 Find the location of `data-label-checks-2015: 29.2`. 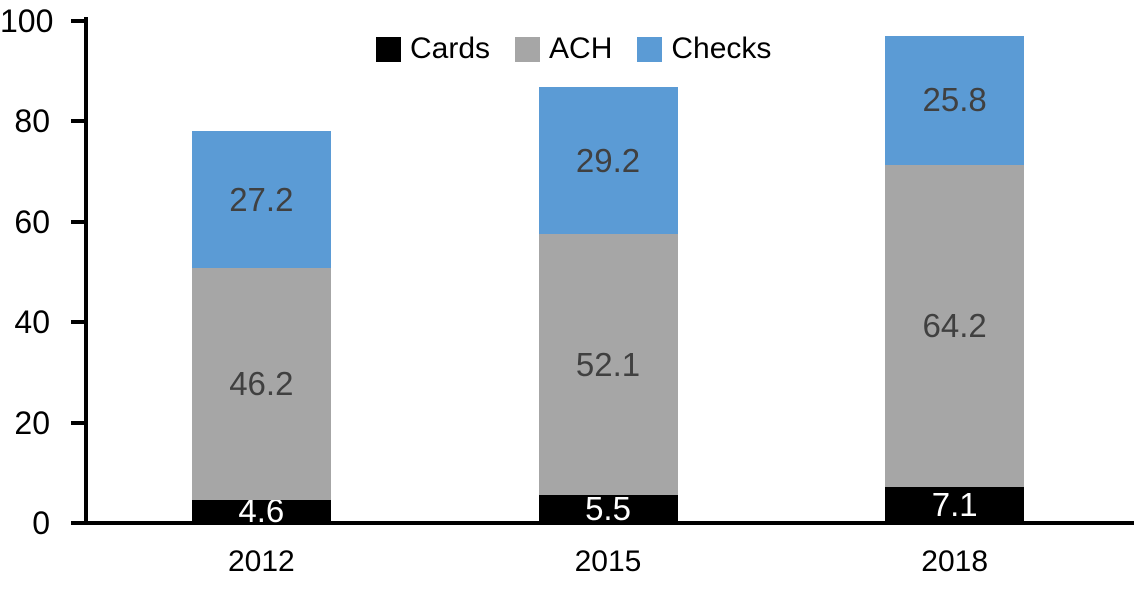

data-label-checks-2015: 29.2 is located at coordinates (608, 160).